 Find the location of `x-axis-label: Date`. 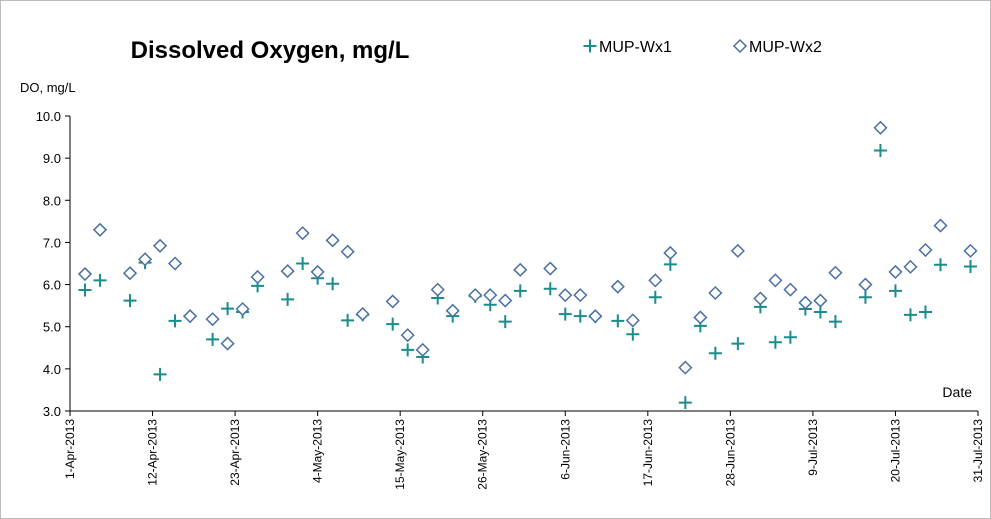

x-axis-label: Date is located at coordinates (957, 392).